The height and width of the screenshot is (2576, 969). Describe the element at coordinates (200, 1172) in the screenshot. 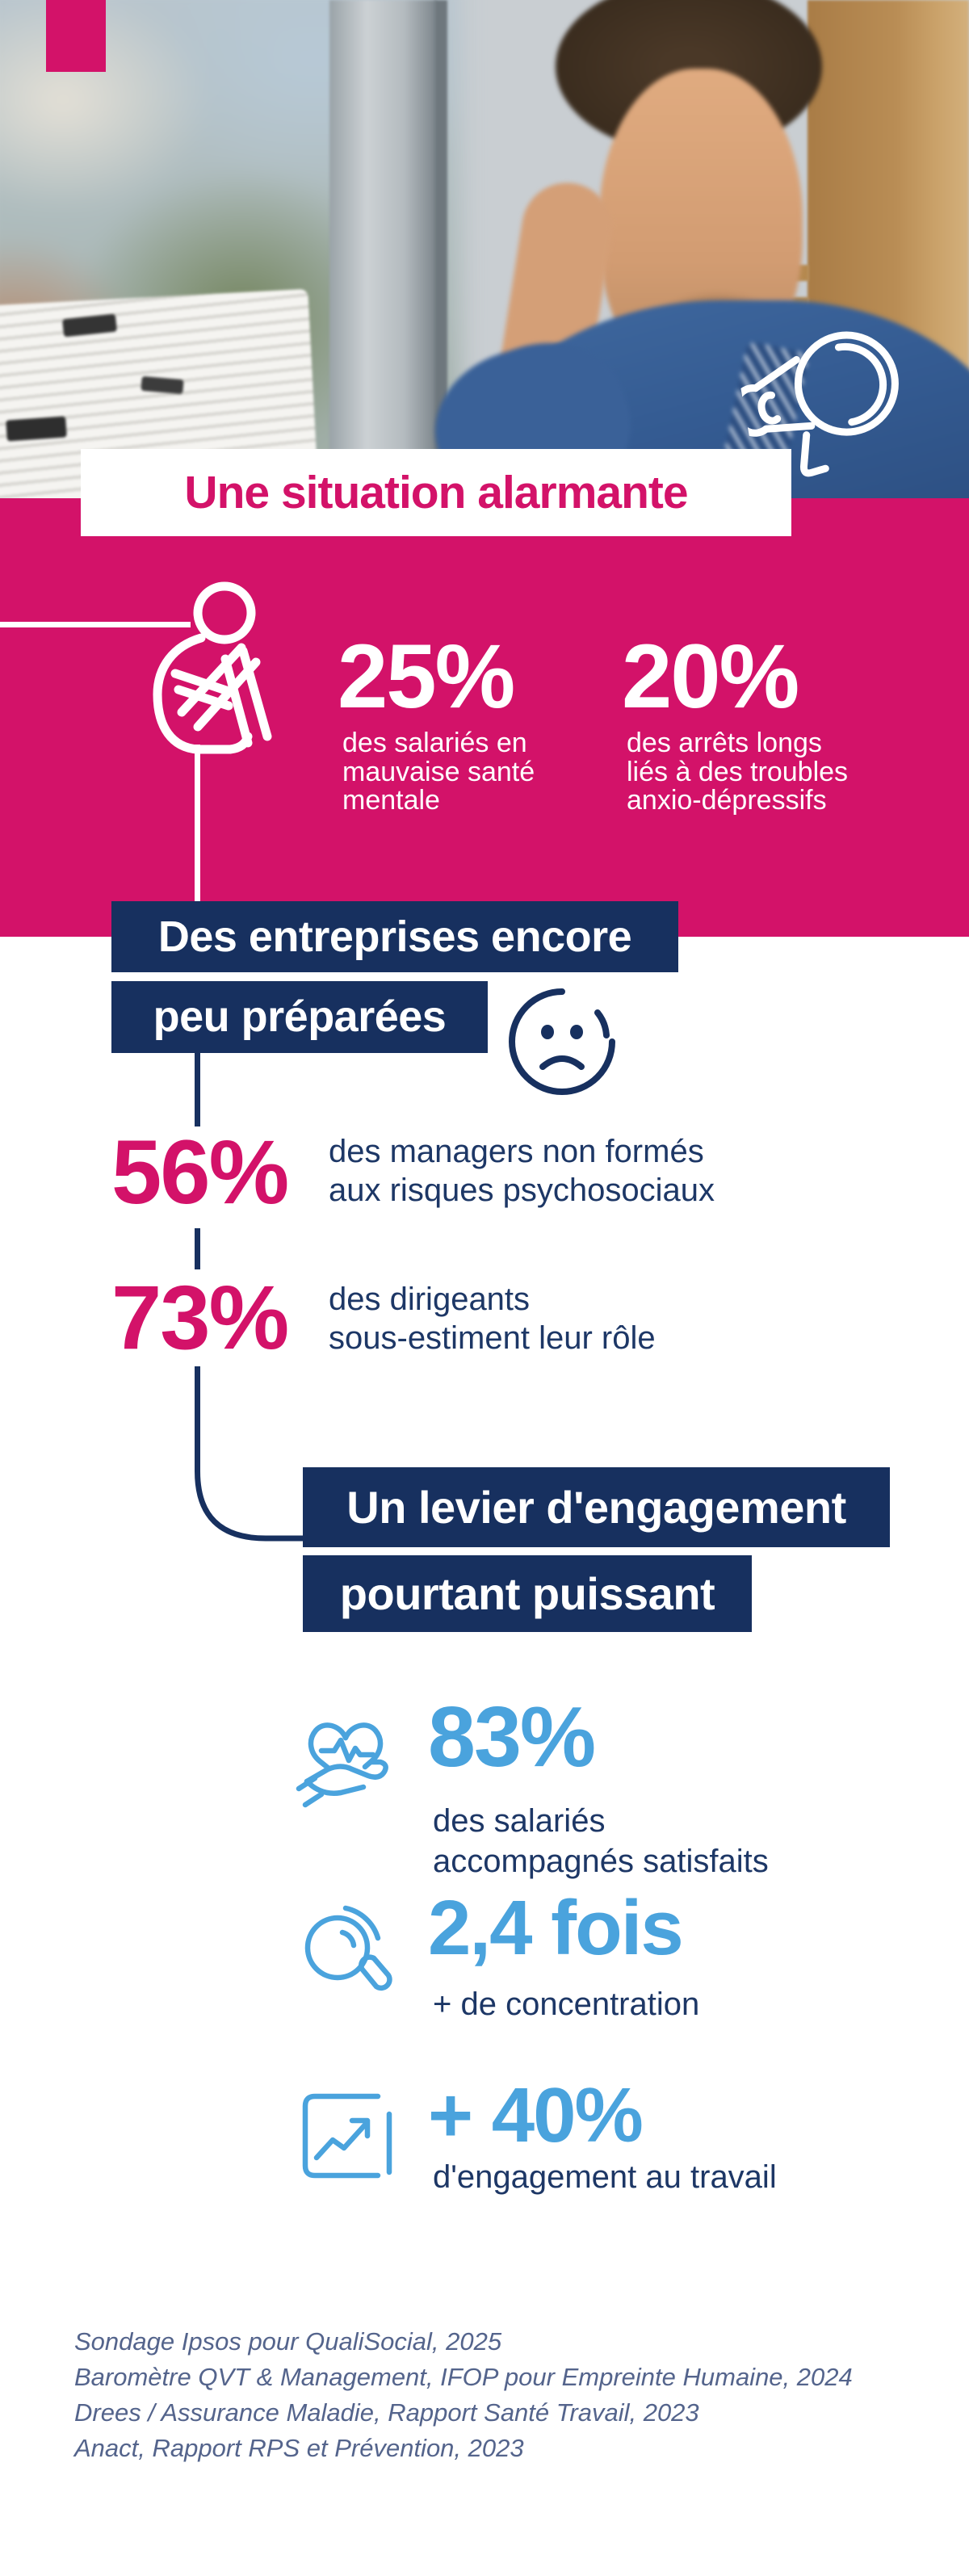

I see `stat-value: 56%` at that location.